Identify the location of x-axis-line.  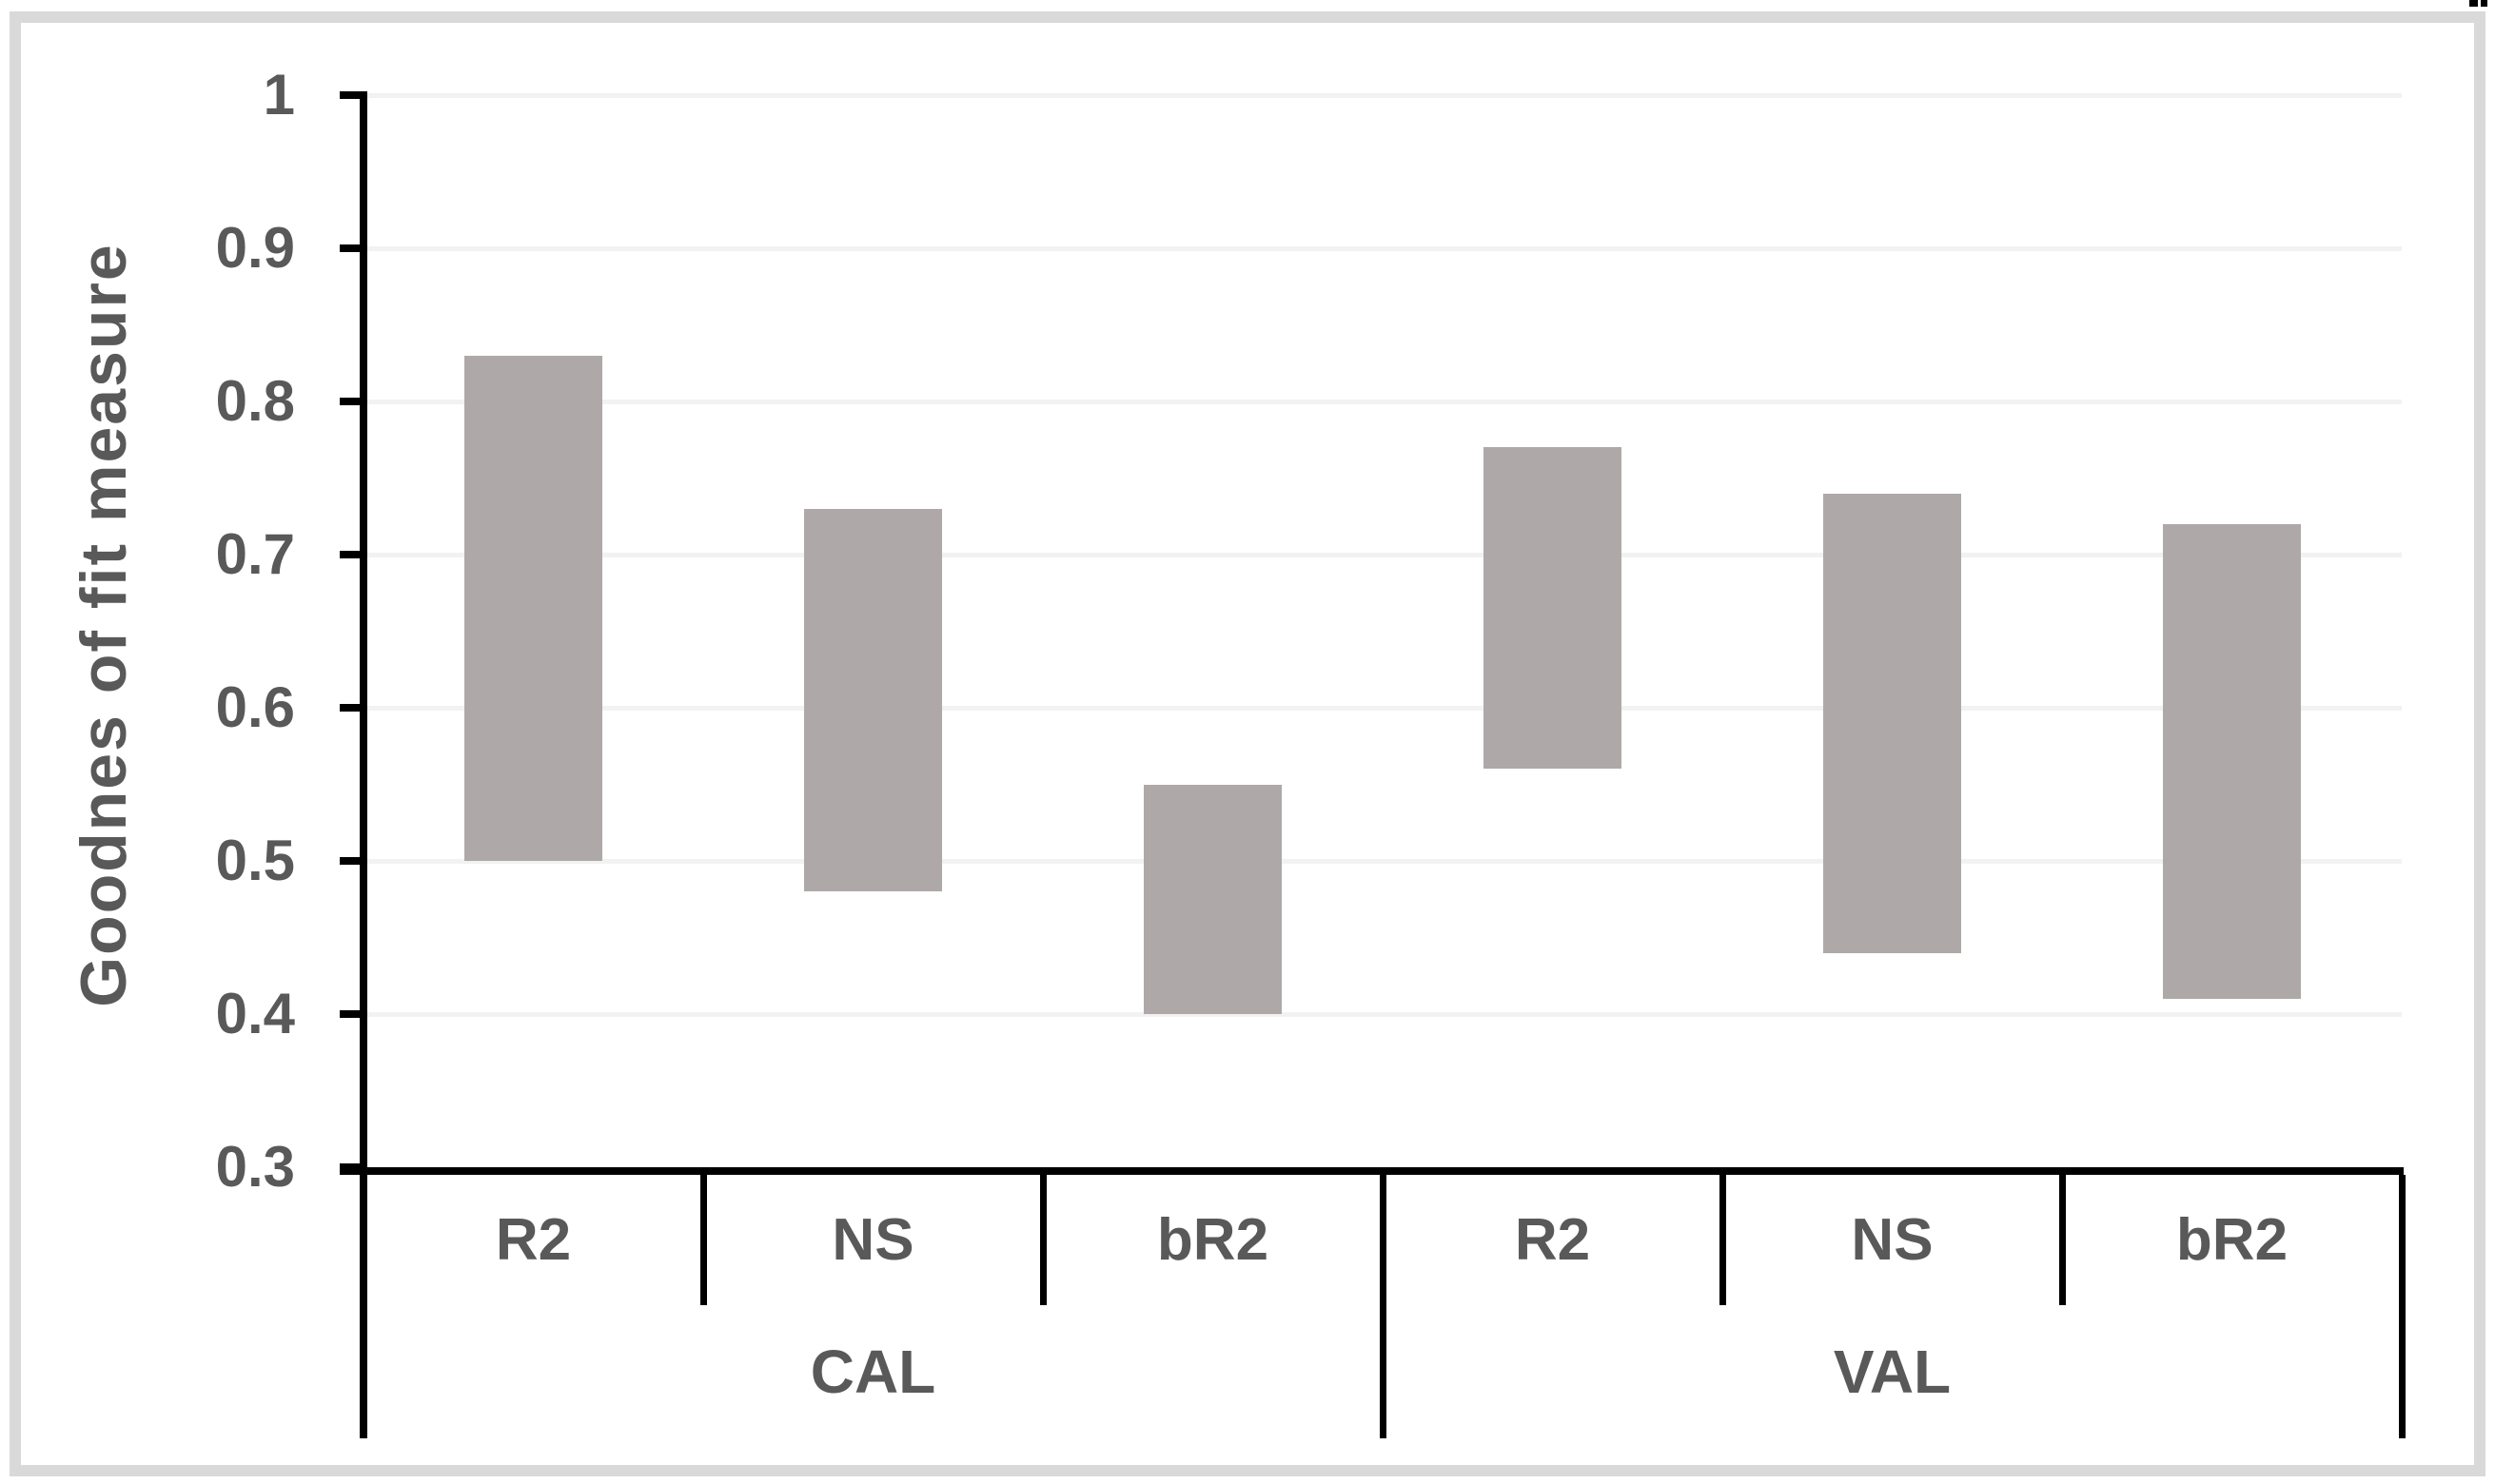
(1372, 1171).